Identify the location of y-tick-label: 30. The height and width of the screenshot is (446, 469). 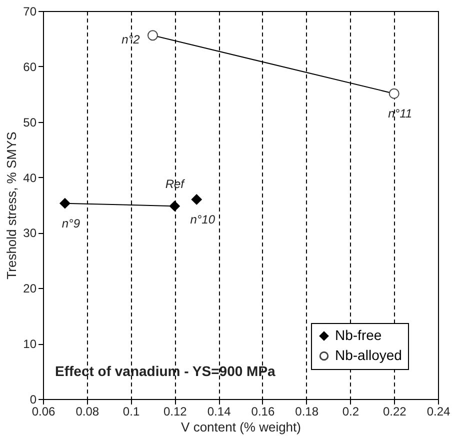
(30, 233).